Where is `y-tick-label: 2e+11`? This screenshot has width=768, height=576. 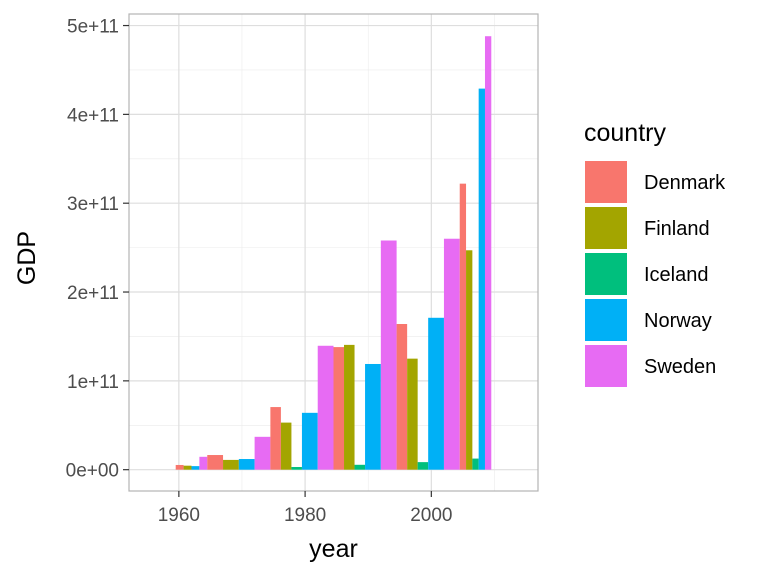 y-tick-label: 2e+11 is located at coordinates (93, 293).